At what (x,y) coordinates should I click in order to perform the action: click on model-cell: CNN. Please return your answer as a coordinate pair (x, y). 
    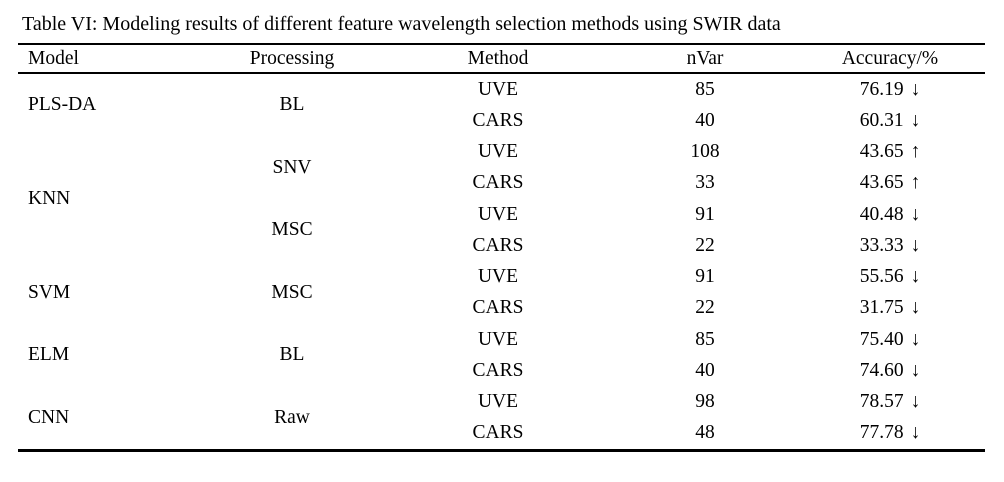
    Looking at the image, I should click on (49, 417).